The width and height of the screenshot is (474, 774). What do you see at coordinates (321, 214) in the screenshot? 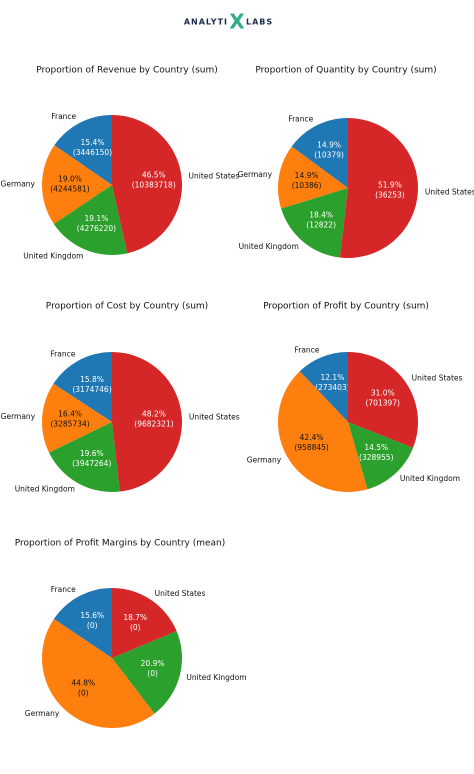
I see `percent-label: 18.4%` at bounding box center [321, 214].